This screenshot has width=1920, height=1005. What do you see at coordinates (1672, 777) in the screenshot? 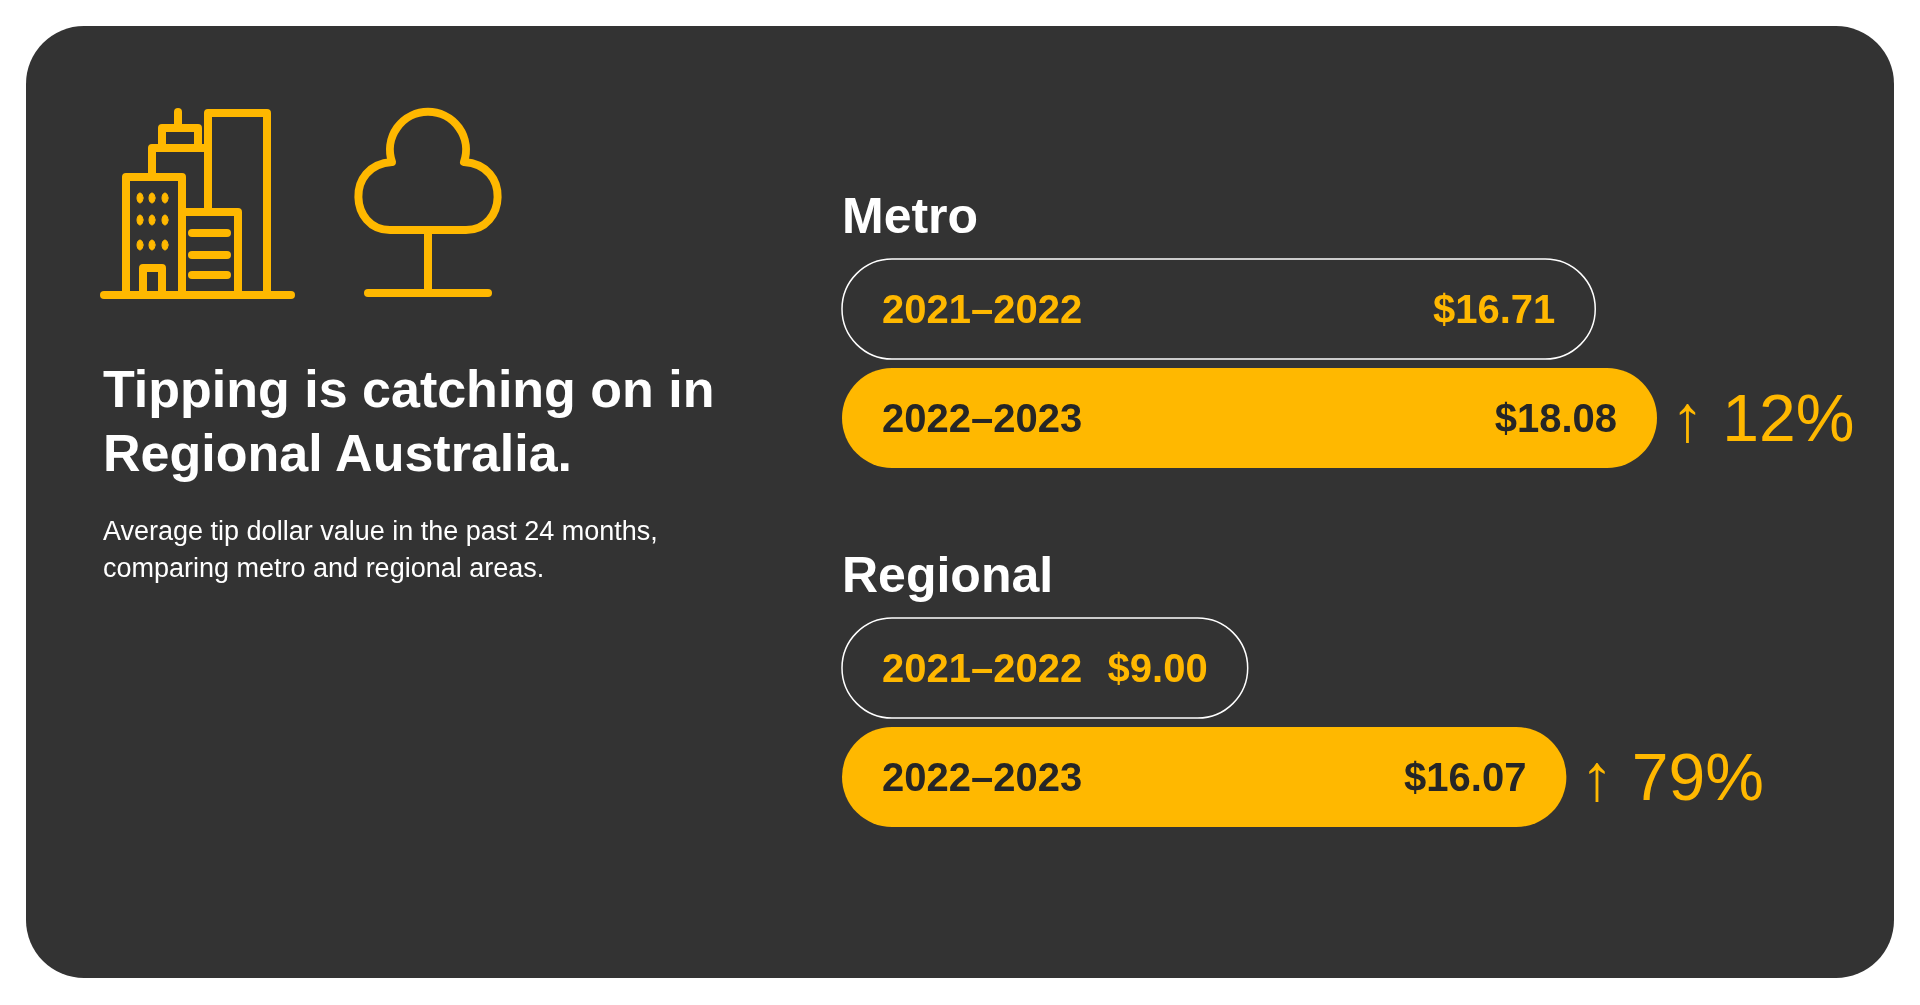
I see `annotation: ↑ 79%` at bounding box center [1672, 777].